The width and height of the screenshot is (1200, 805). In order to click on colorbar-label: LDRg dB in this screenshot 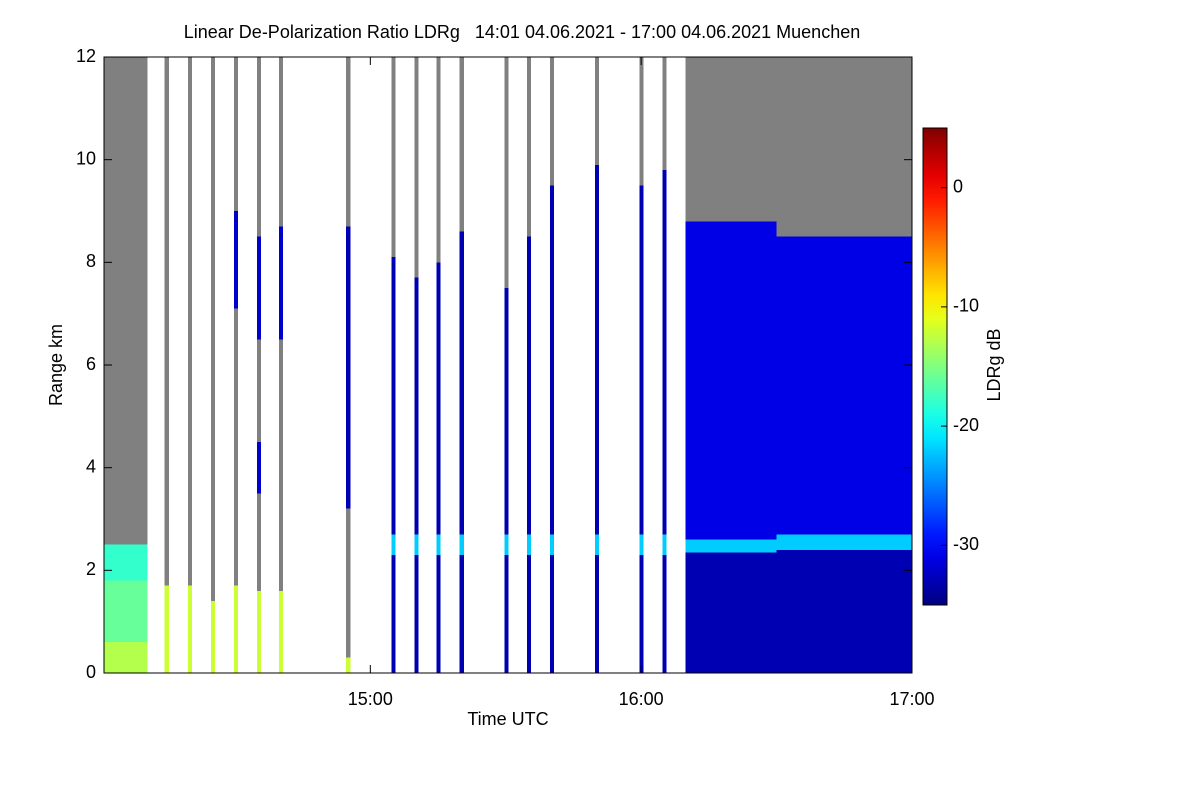, I will do `click(994, 364)`.